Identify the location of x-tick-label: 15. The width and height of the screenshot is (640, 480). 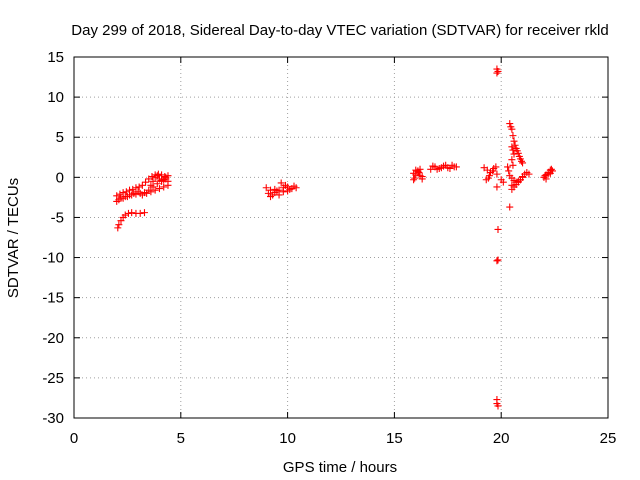
(394, 438).